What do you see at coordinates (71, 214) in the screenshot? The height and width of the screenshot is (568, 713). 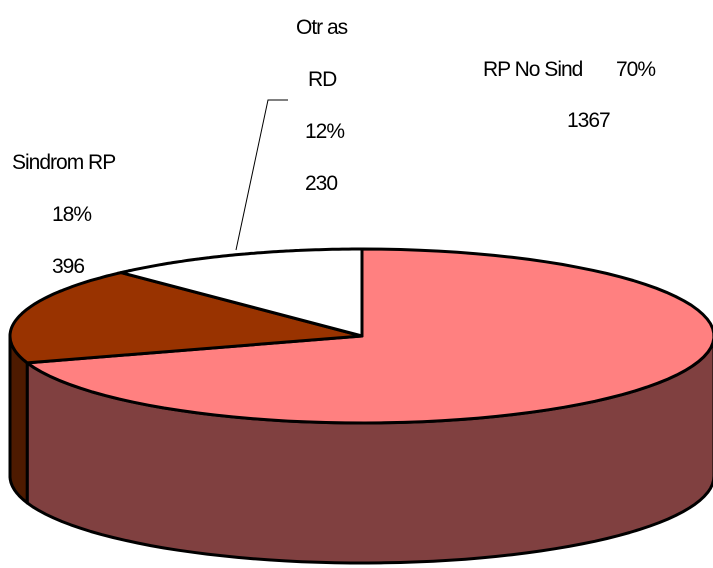 I see `label-sindrom-rp-percent: 18%` at bounding box center [71, 214].